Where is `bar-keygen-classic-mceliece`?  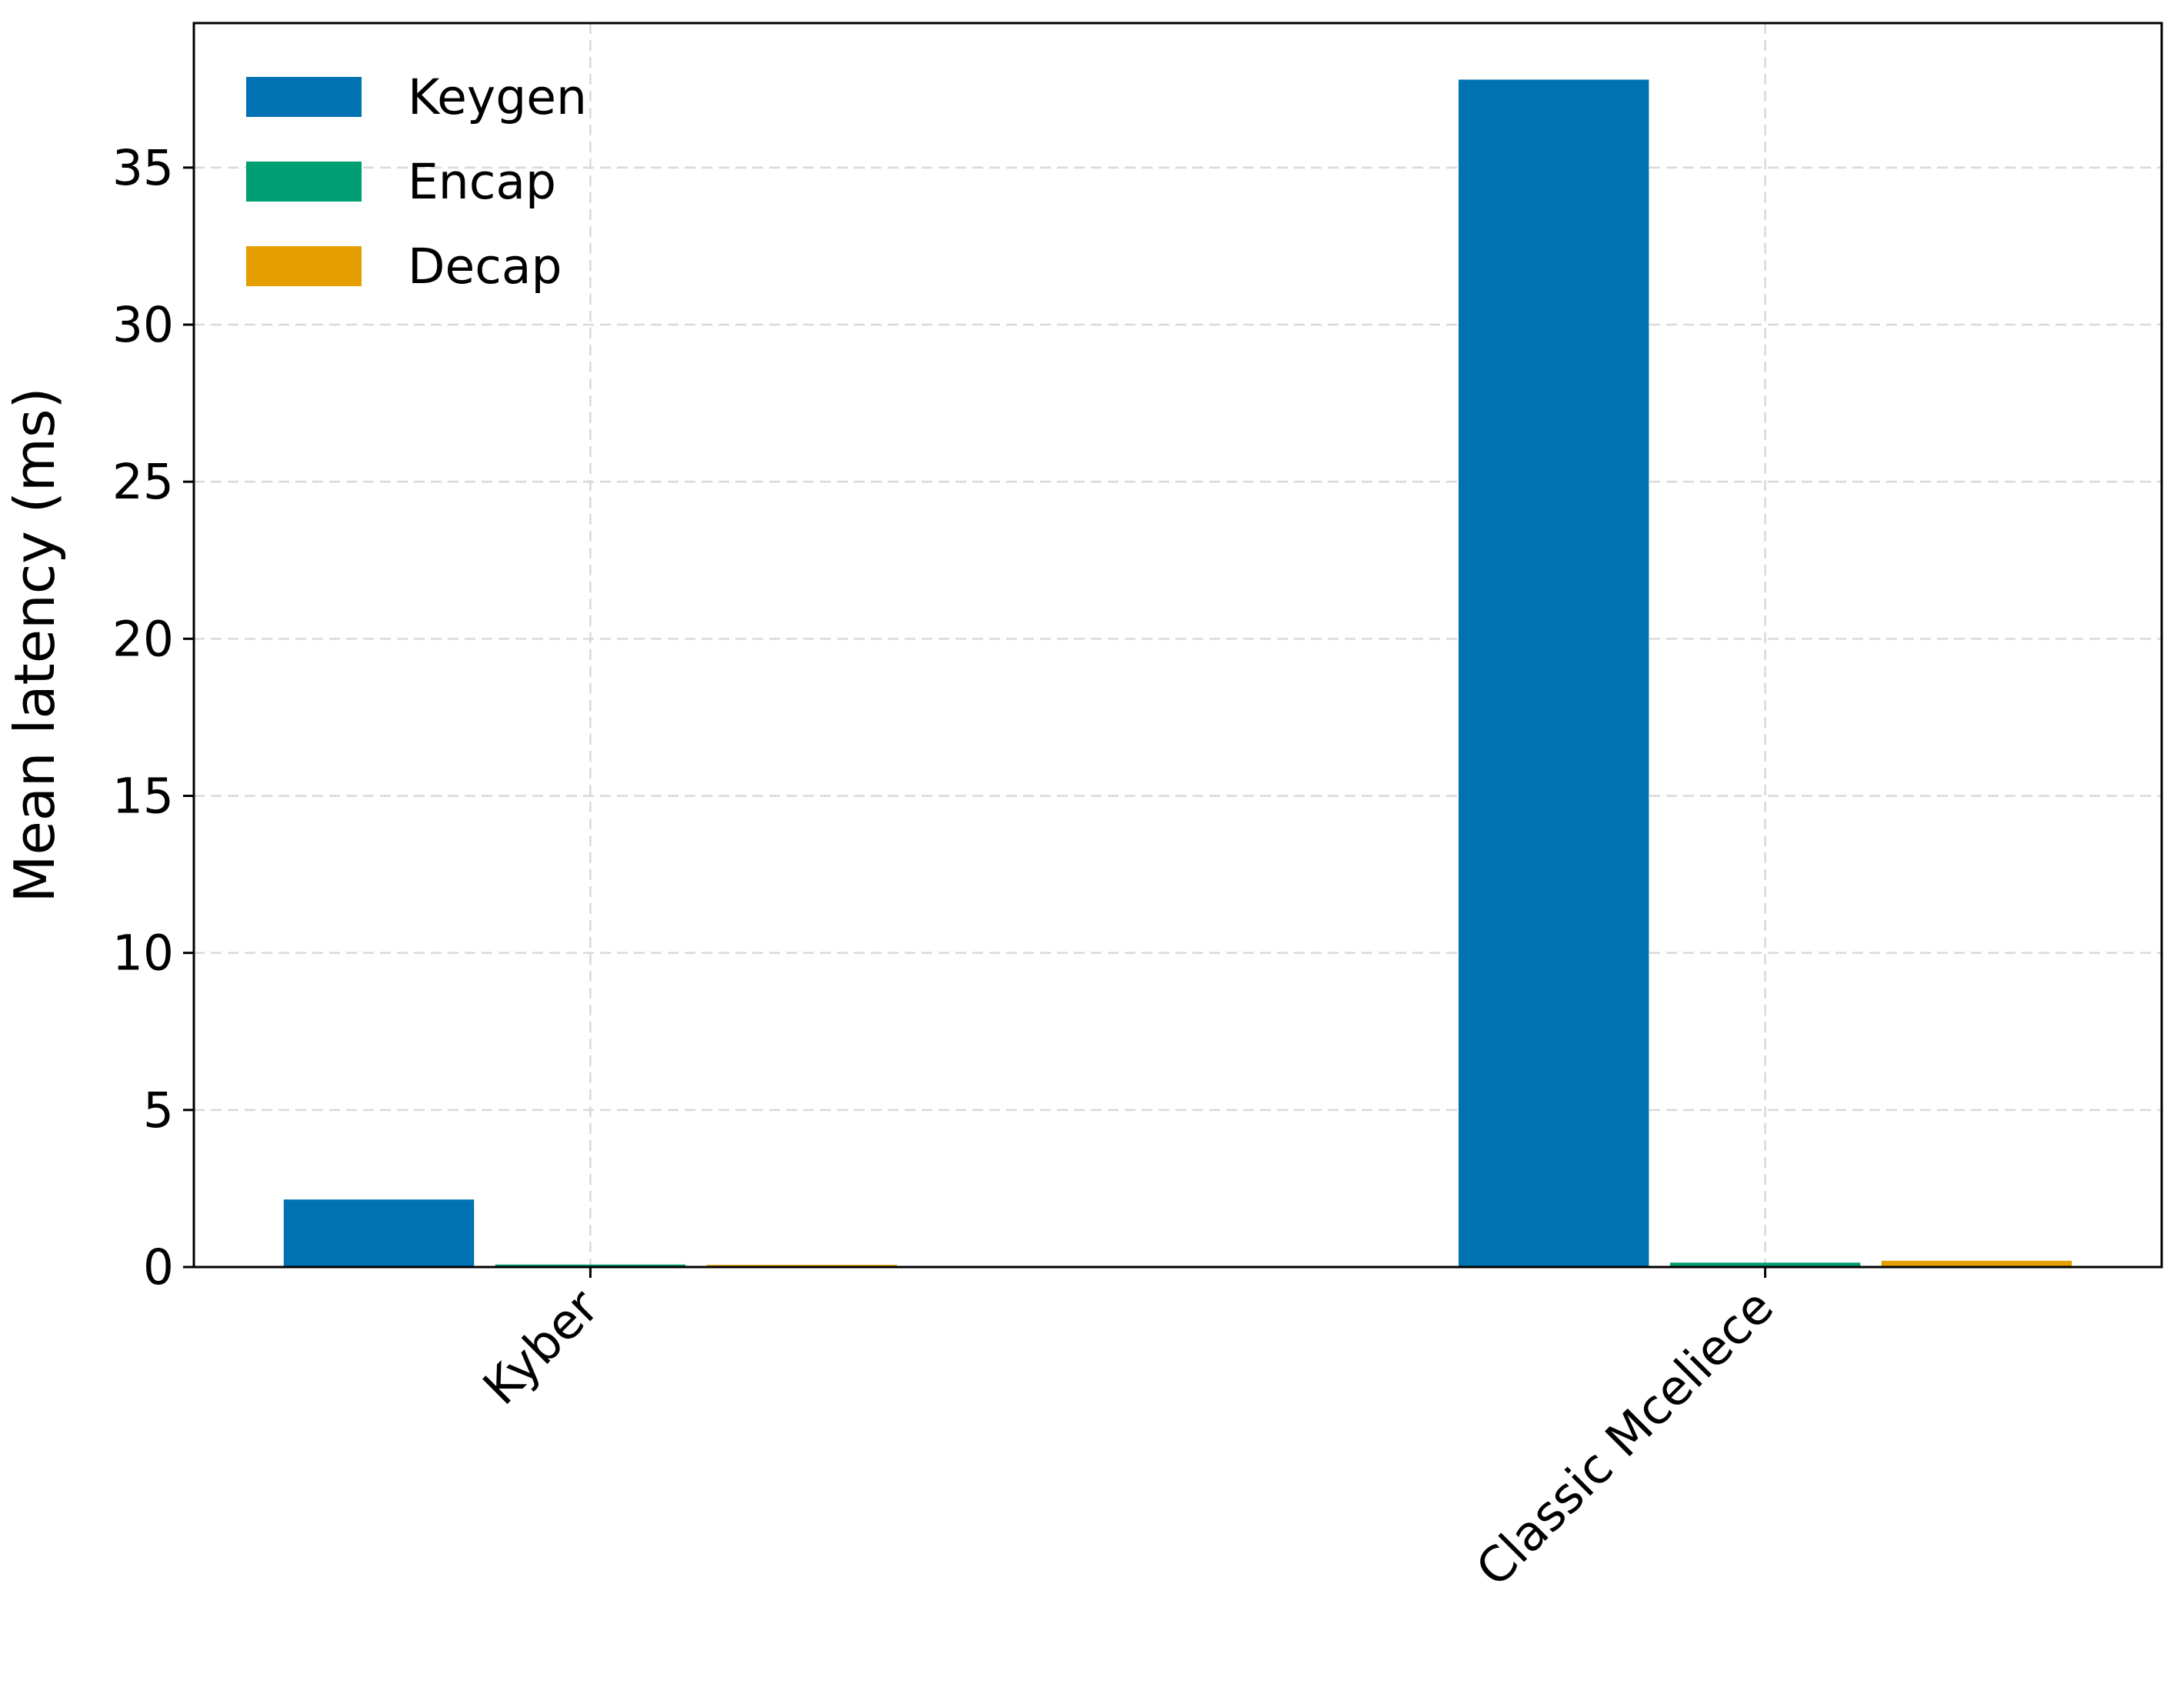
bar-keygen-classic-mceliece is located at coordinates (1553, 673).